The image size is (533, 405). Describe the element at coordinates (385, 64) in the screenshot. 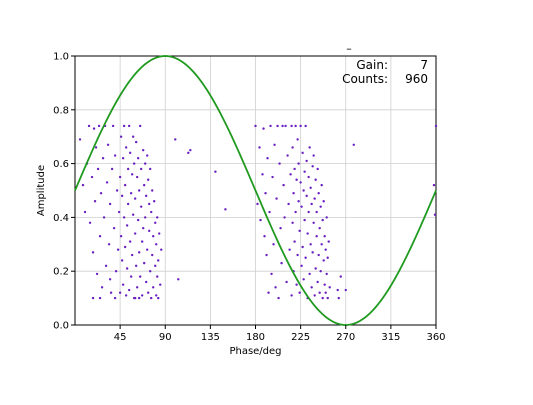

I see `annotation-box: – Gain: 7 Counts: 960` at that location.